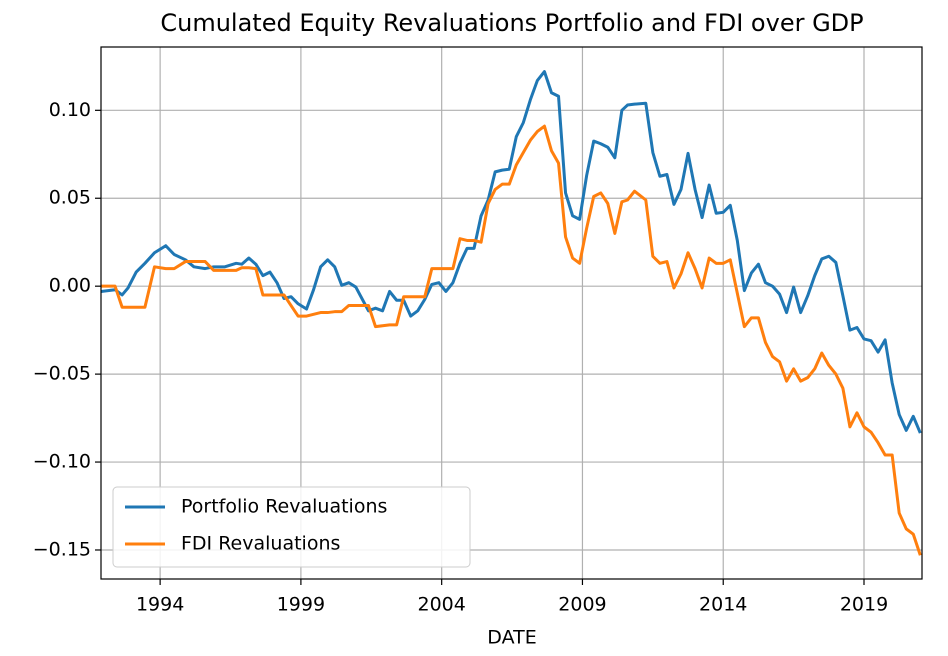 The height and width of the screenshot is (656, 948). What do you see at coordinates (511, 638) in the screenshot?
I see `x-axis-label: DATE` at bounding box center [511, 638].